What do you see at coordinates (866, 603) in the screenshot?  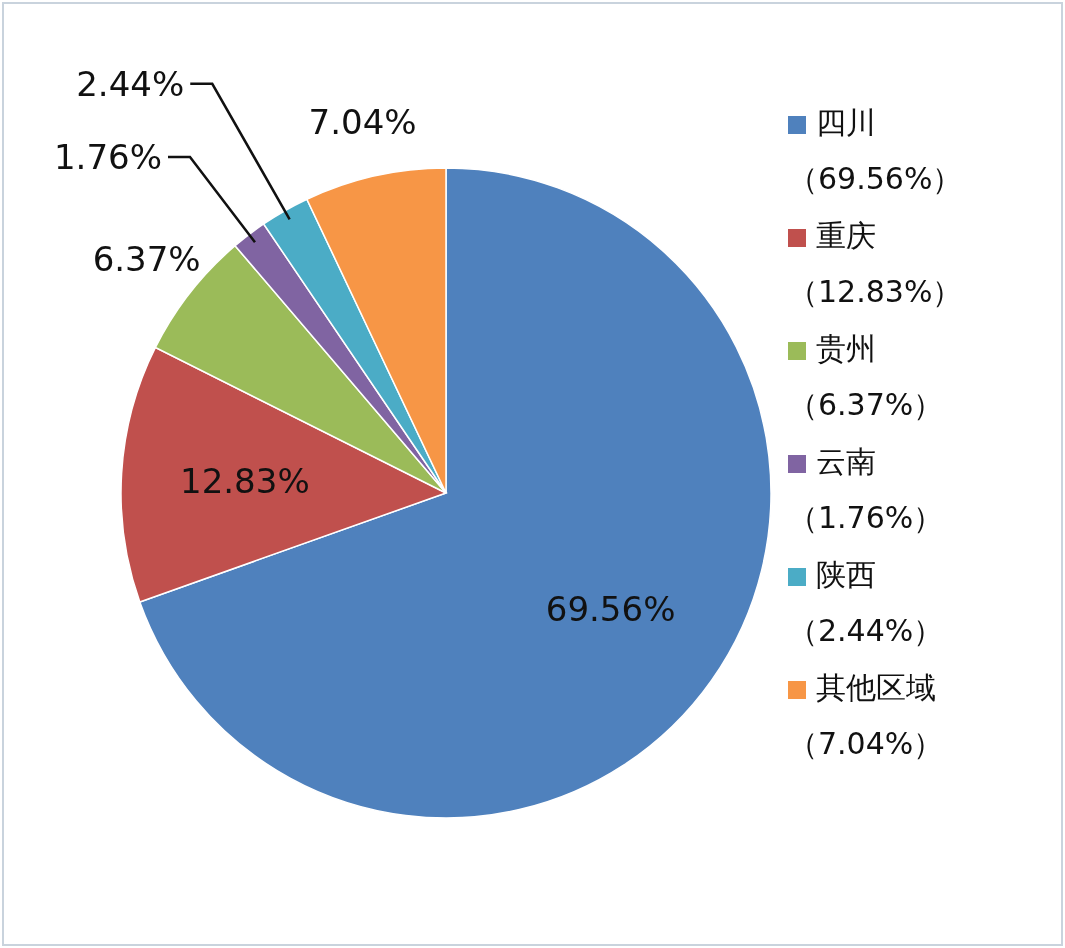 I see `legend-label: 陕西（2.44%）` at bounding box center [866, 603].